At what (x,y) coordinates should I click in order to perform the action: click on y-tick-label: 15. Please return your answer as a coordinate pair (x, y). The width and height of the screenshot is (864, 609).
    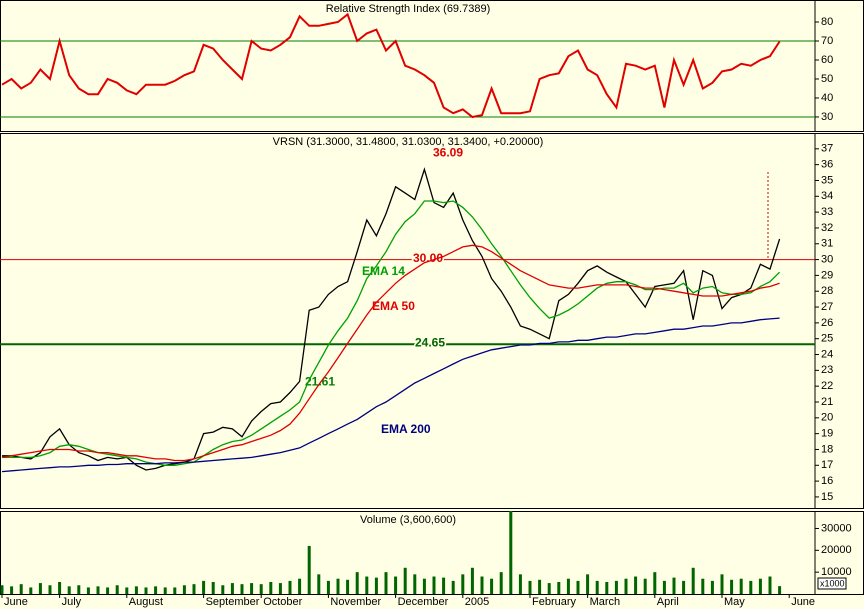
    Looking at the image, I should click on (827, 497).